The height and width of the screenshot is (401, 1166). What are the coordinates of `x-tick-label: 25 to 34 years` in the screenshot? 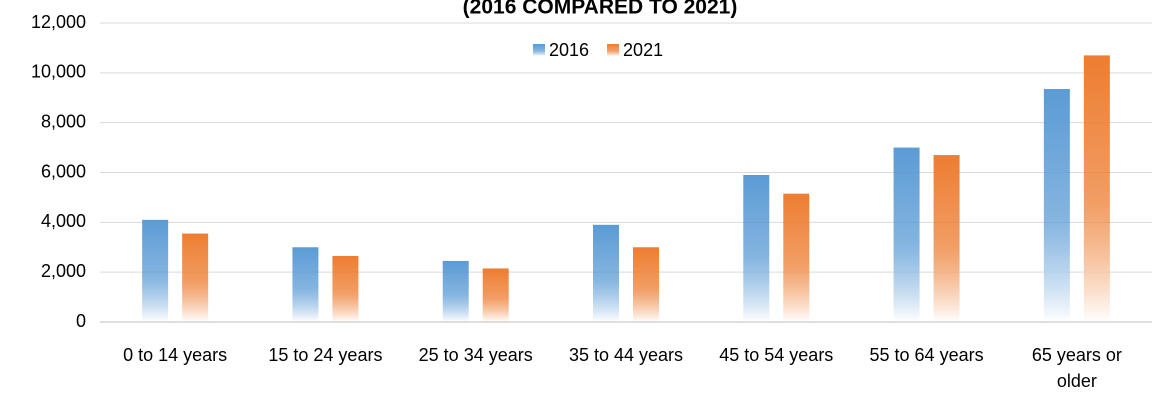 It's located at (475, 355).